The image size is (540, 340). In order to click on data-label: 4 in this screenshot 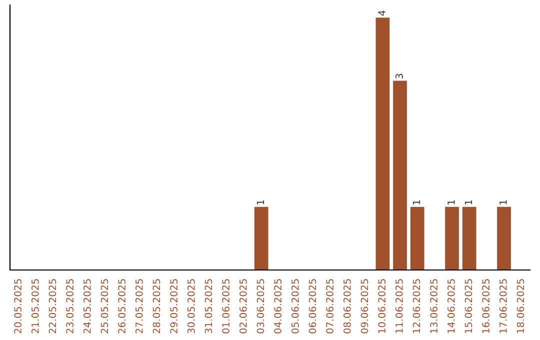, I will do `click(382, 13)`.